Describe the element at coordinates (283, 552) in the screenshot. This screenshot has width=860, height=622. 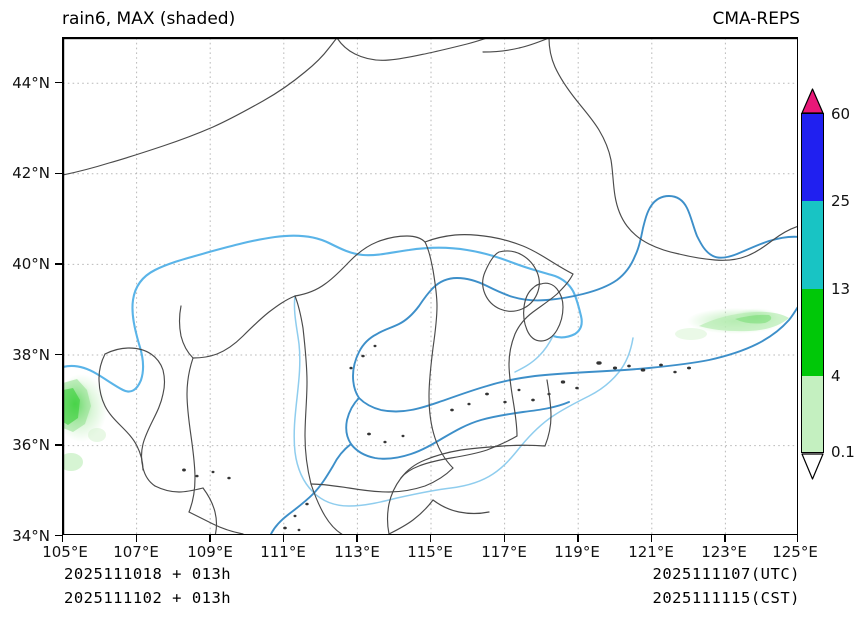
I see `x-axis-label-111: 111°E` at that location.